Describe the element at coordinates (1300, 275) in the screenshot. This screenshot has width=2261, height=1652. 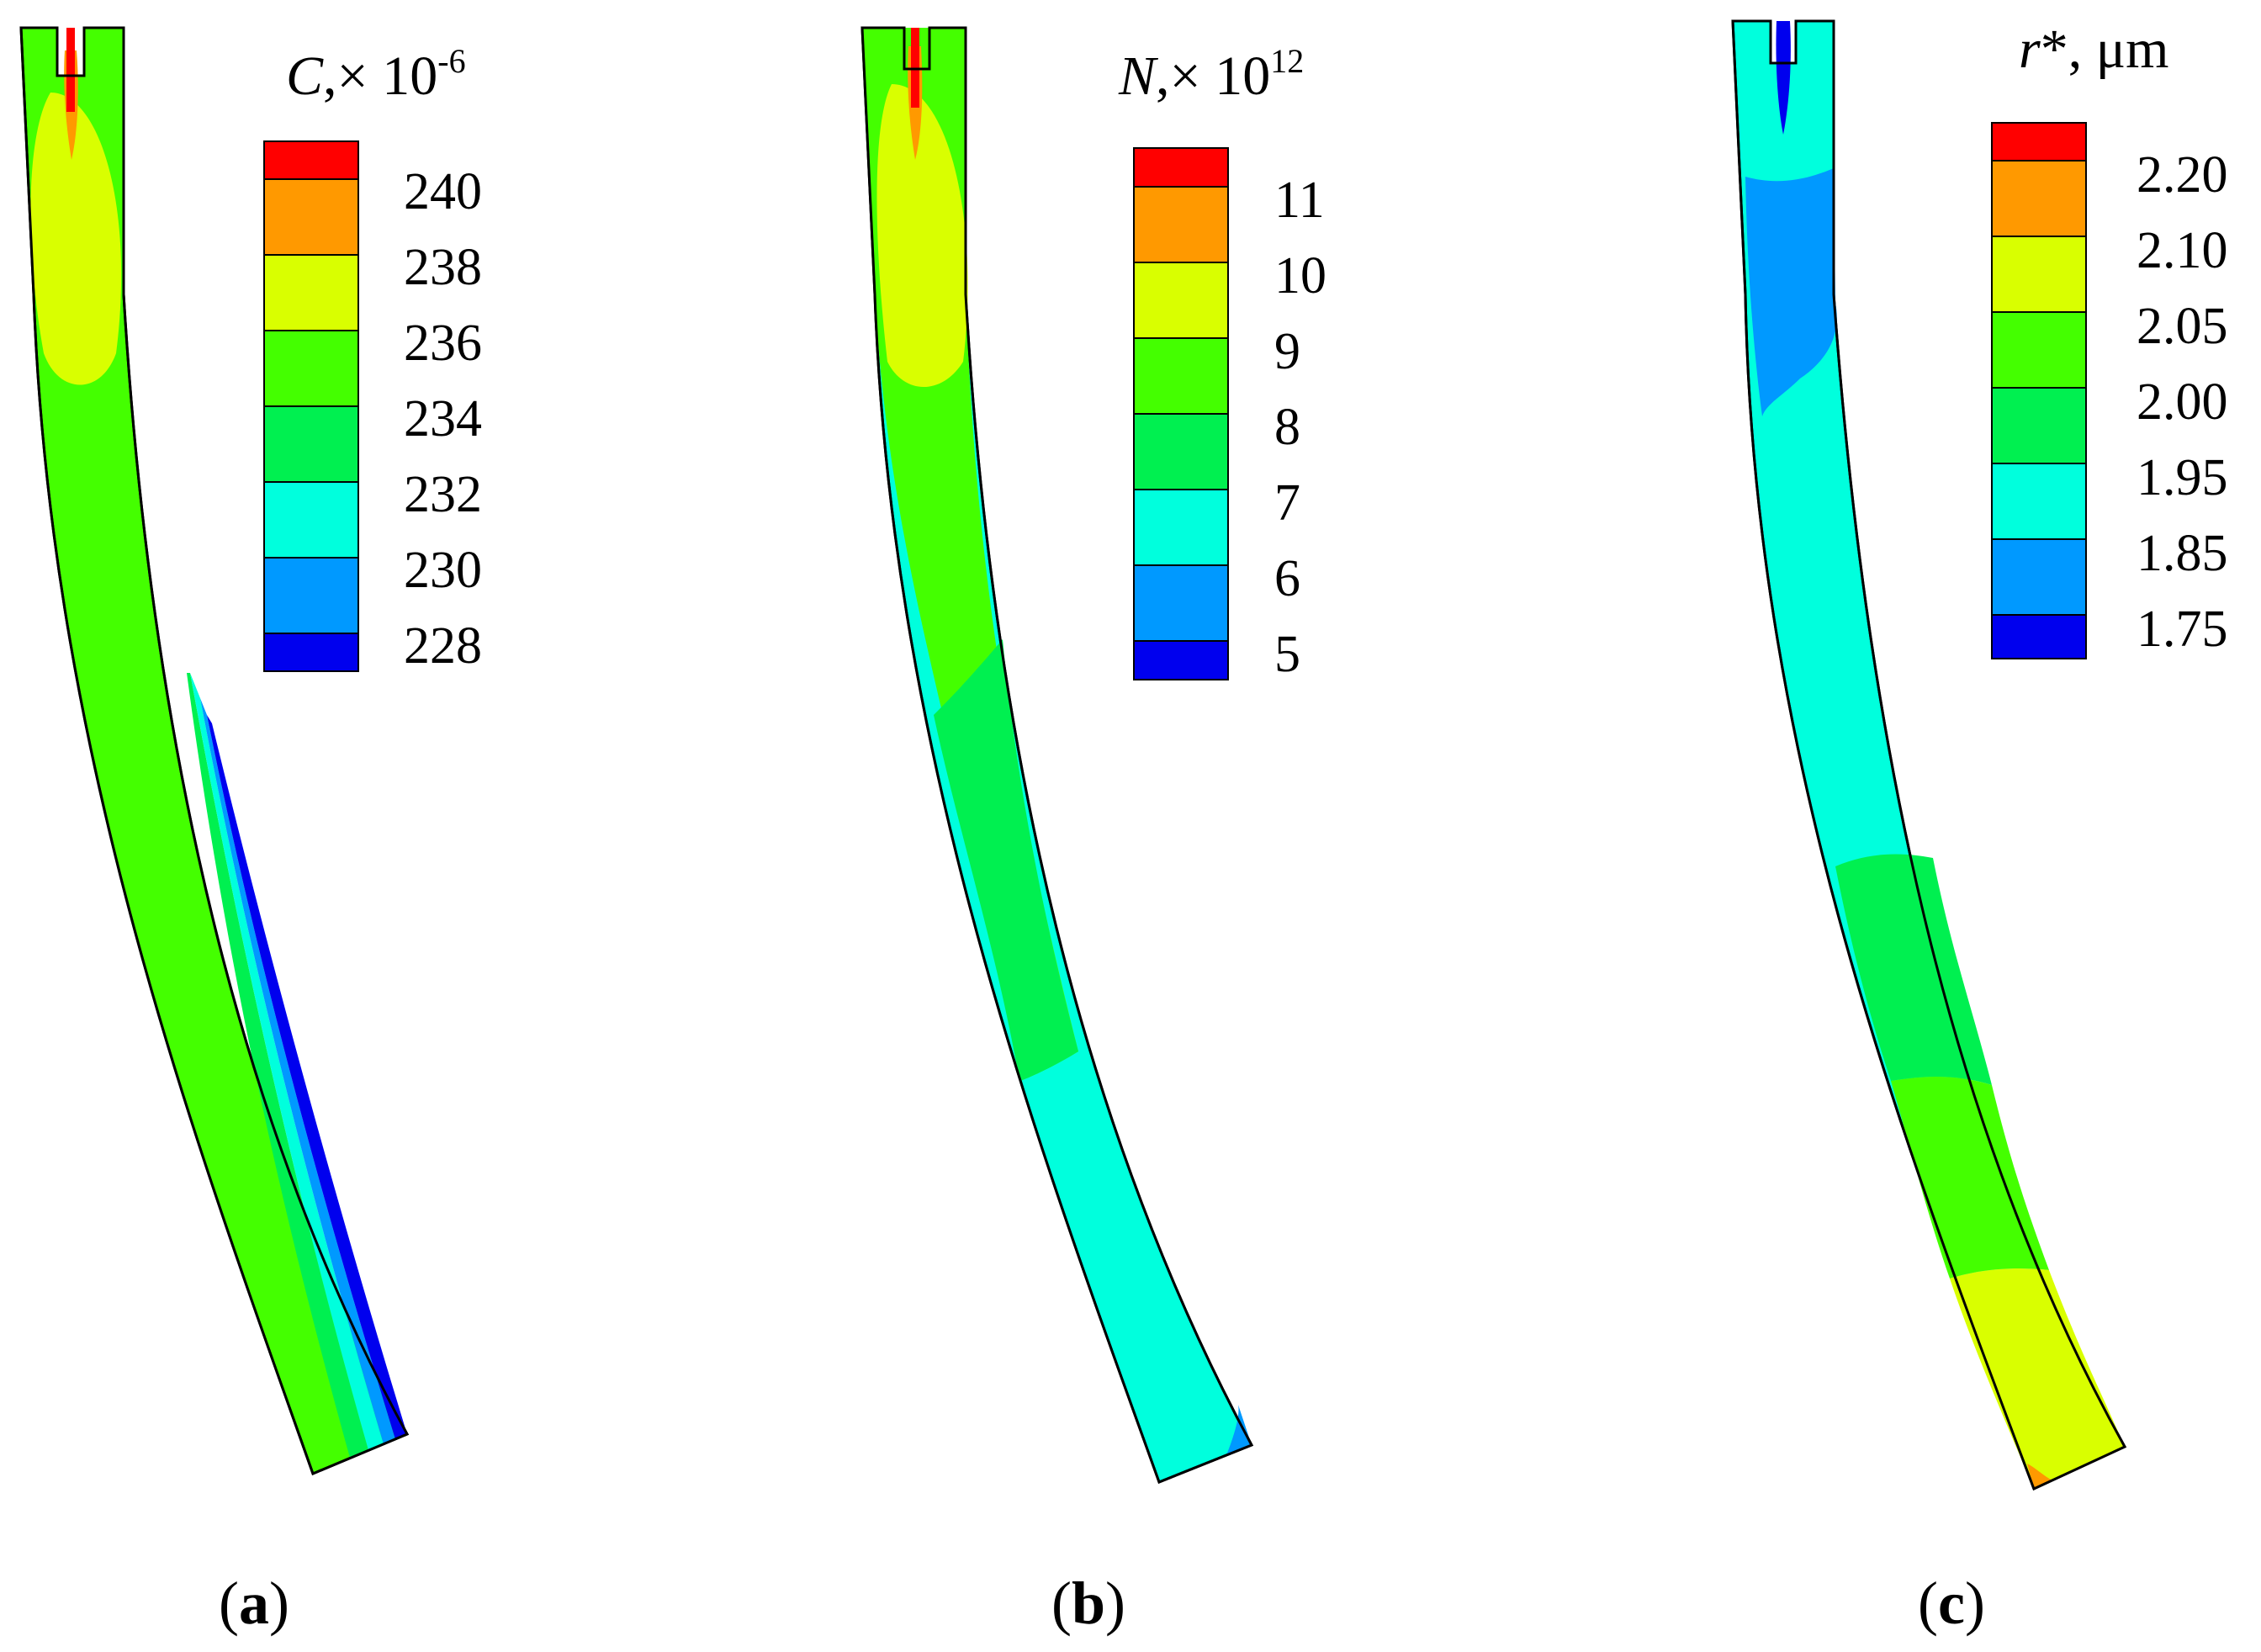
I see `legend-b-tick-1: 10` at that location.